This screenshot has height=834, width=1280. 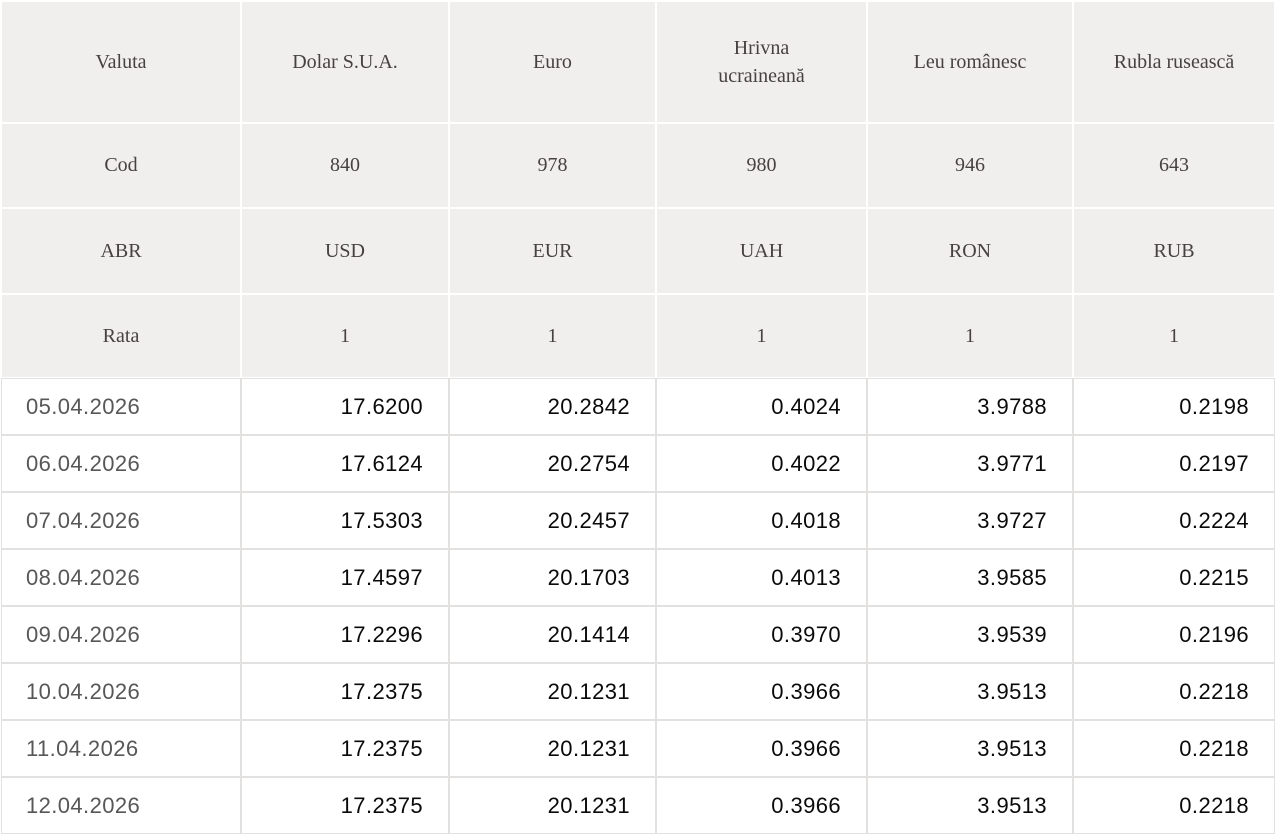 I want to click on currency-name-usd: Dolar S.U.A., so click(x=345, y=62).